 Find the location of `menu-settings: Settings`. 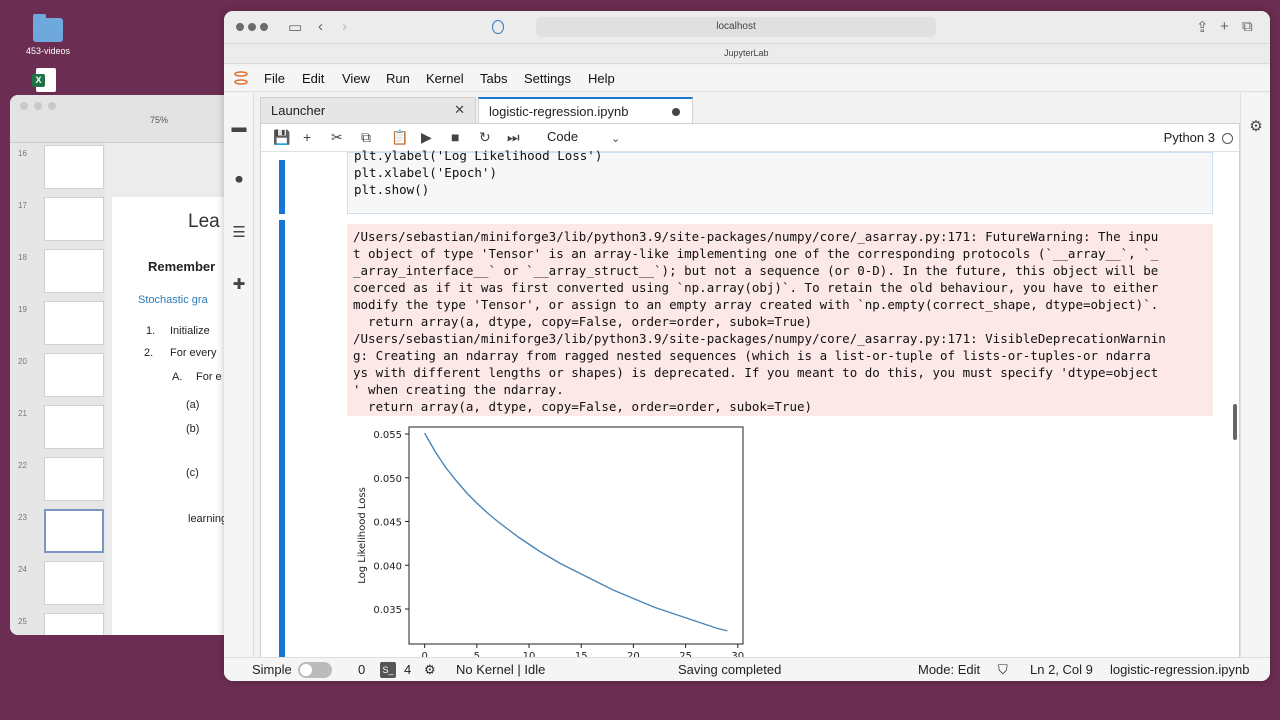

menu-settings: Settings is located at coordinates (547, 78).